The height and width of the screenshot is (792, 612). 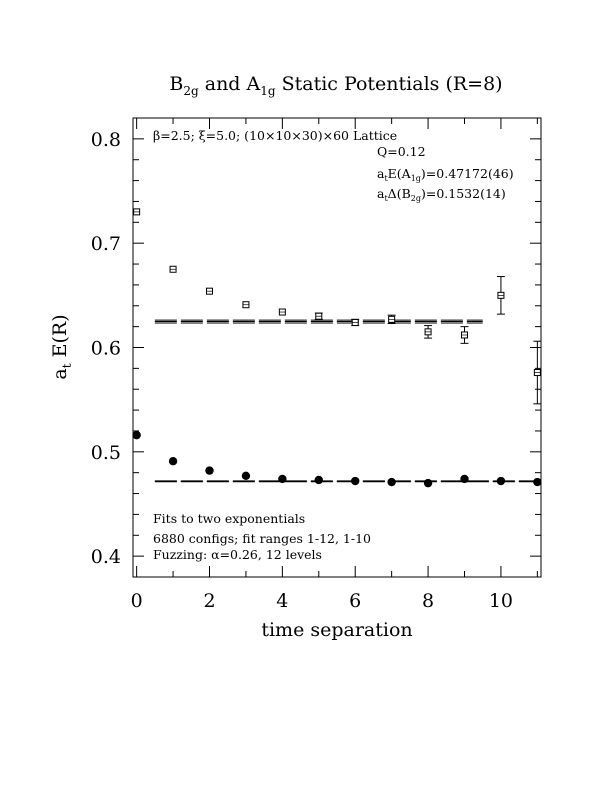 What do you see at coordinates (336, 630) in the screenshot?
I see `x-axis-label: time separation` at bounding box center [336, 630].